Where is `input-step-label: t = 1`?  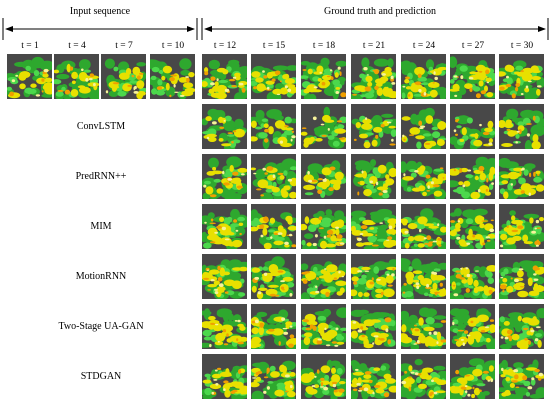
input-step-label: t = 1 is located at coordinates (30, 46).